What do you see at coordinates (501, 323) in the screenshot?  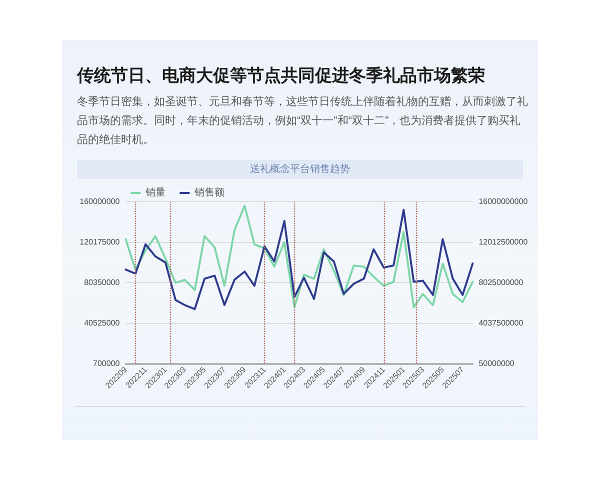 I see `y2-tick-label: 4037500000` at bounding box center [501, 323].